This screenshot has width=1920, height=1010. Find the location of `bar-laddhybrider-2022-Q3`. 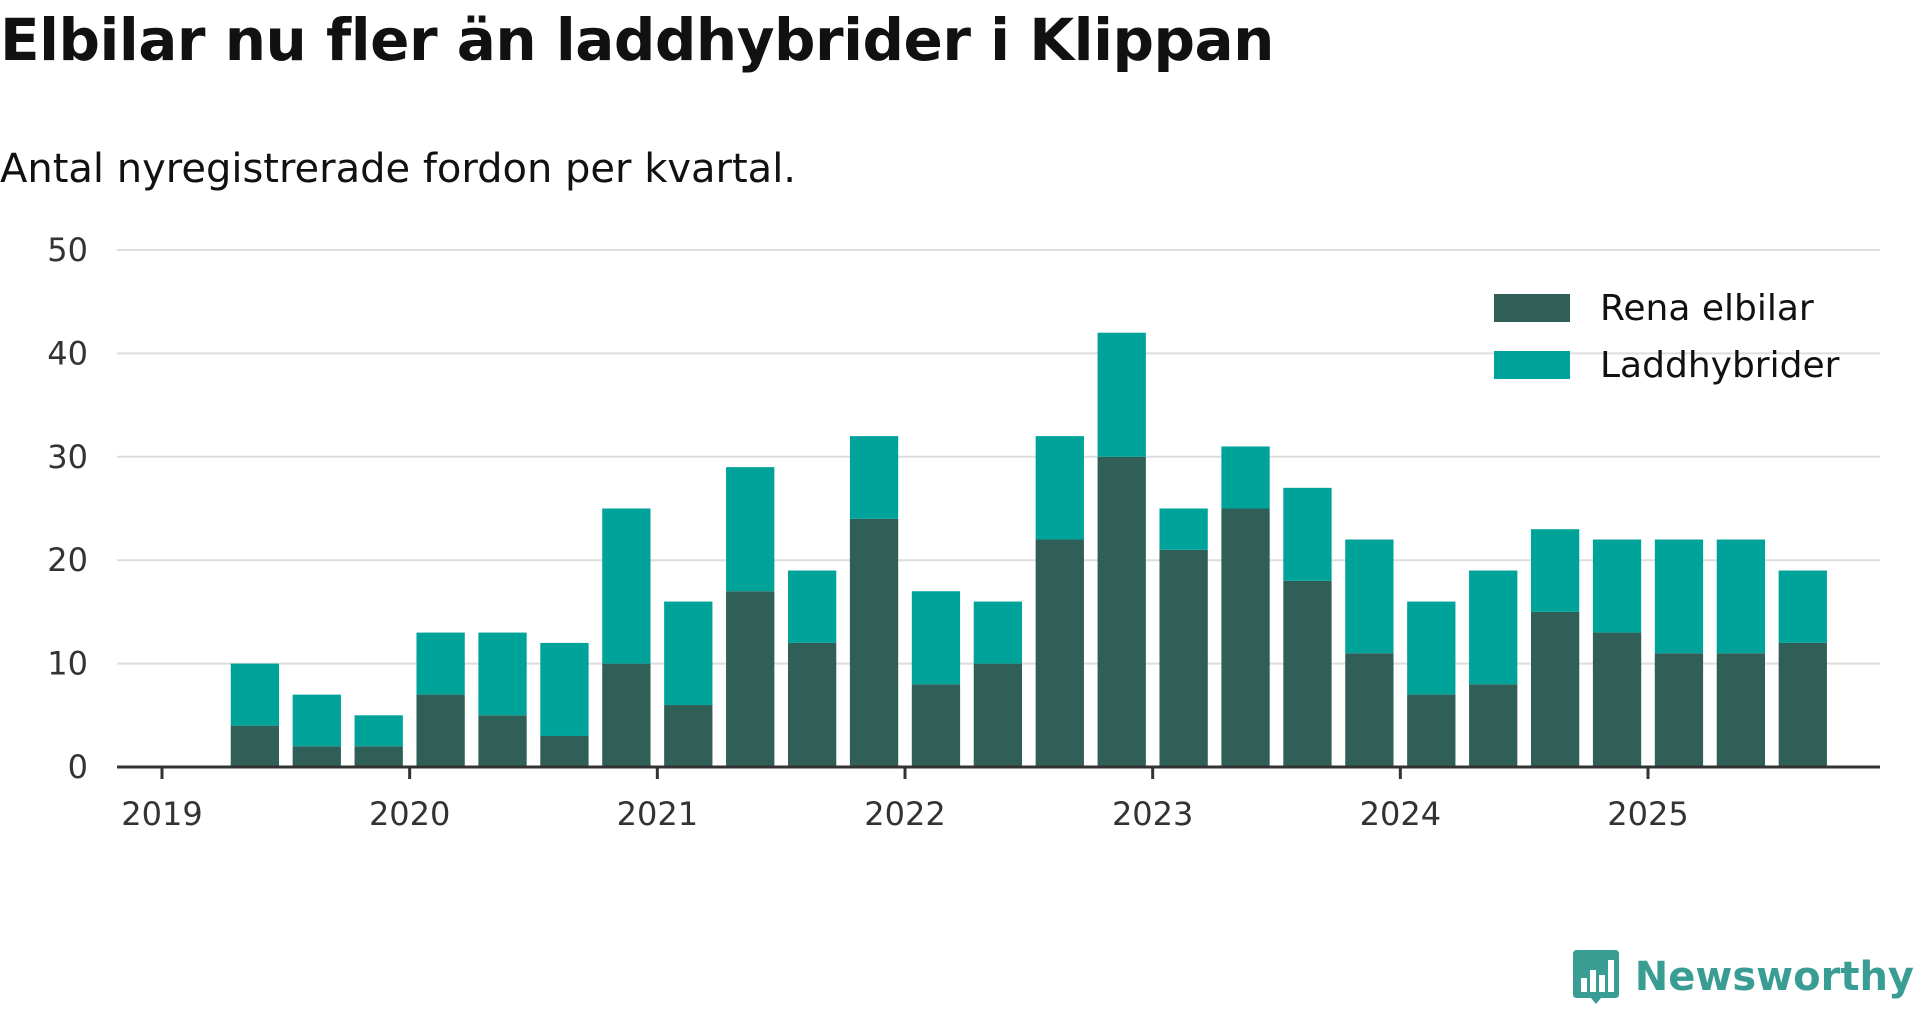

bar-laddhybrider-2022-Q3 is located at coordinates (1059, 488).